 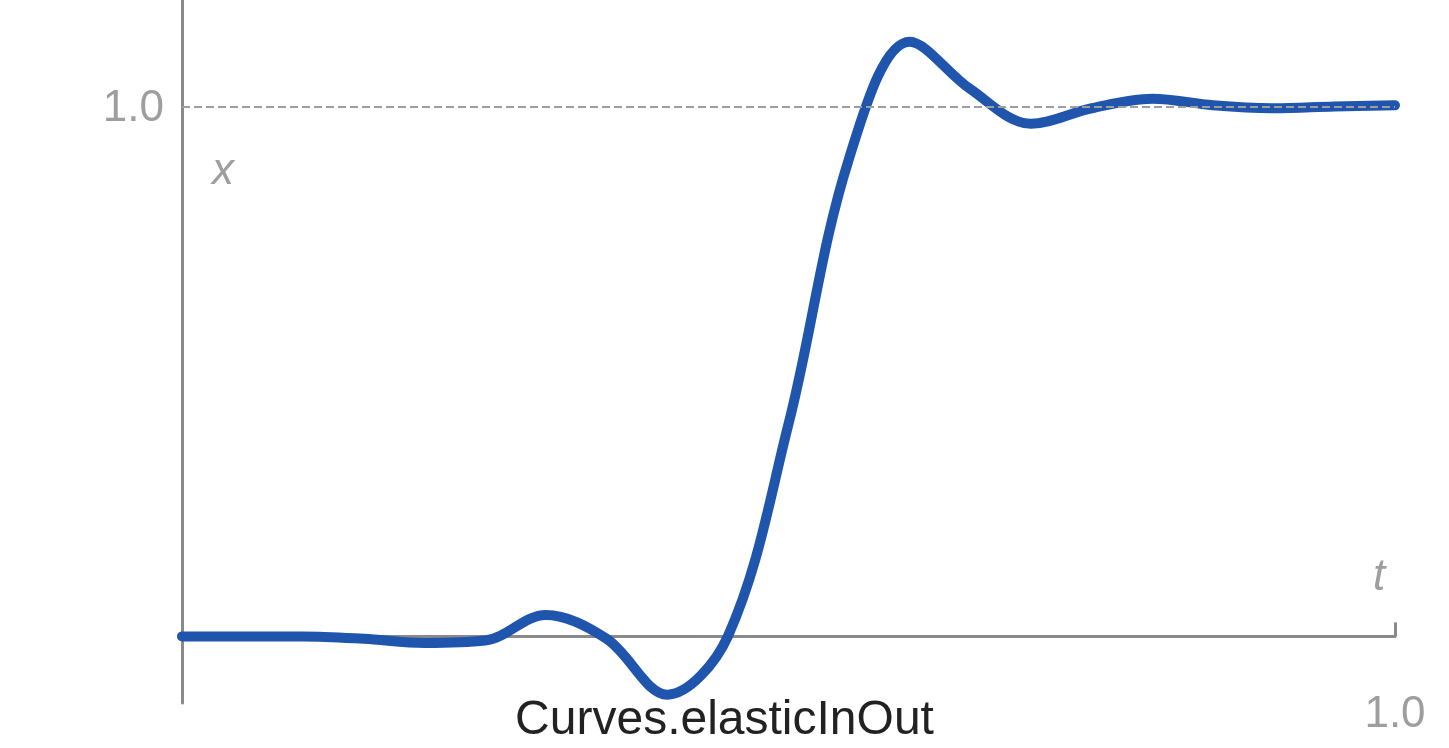 What do you see at coordinates (1380, 574) in the screenshot?
I see `x-axis-title: t` at bounding box center [1380, 574].